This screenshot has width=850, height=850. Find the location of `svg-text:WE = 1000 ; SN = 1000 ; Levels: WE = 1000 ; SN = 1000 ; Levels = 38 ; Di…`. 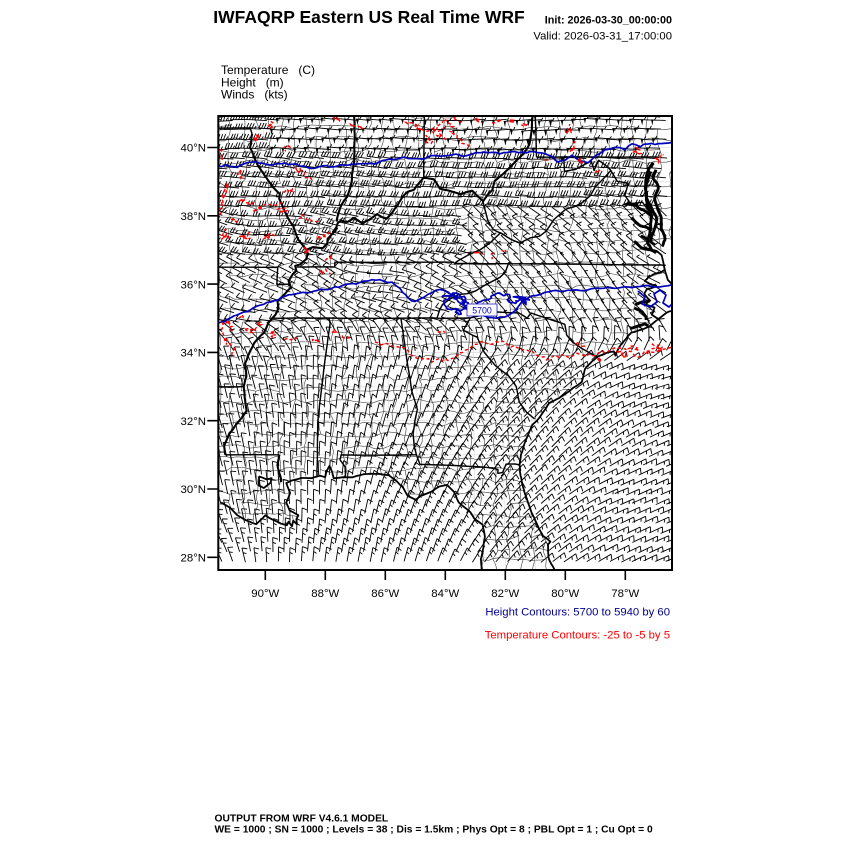

svg-text:WE = 1000 ; SN = 1000 ; Levels: WE = 1000 ; SN = 1000 ; Levels = 38 ; Di… is located at coordinates (434, 829).